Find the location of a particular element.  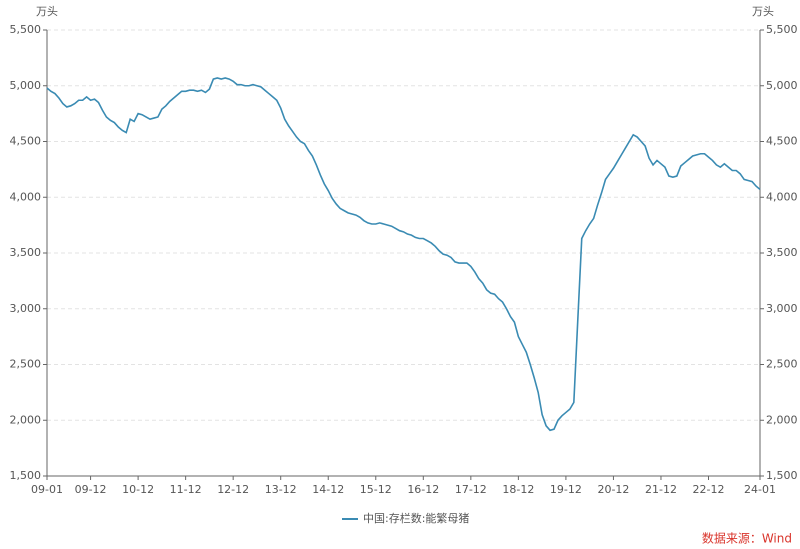

x-tick-label: 09-12 is located at coordinates (91, 489).